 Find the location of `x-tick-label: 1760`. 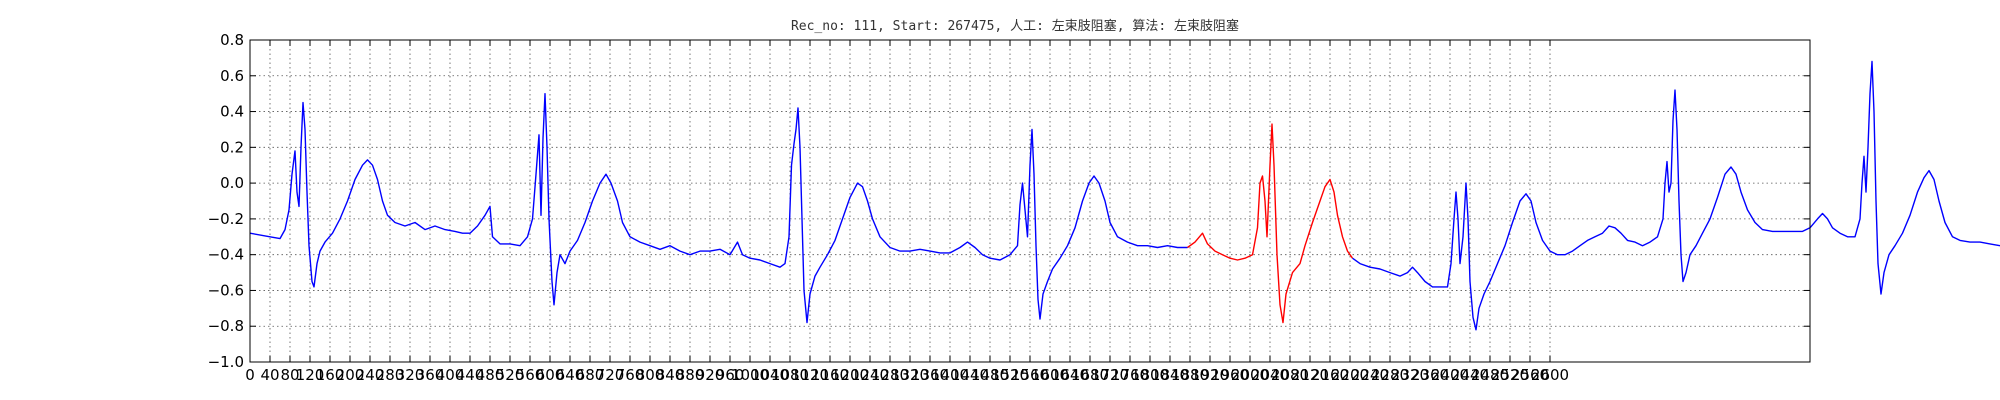

x-tick-label: 1760 is located at coordinates (1130, 375).